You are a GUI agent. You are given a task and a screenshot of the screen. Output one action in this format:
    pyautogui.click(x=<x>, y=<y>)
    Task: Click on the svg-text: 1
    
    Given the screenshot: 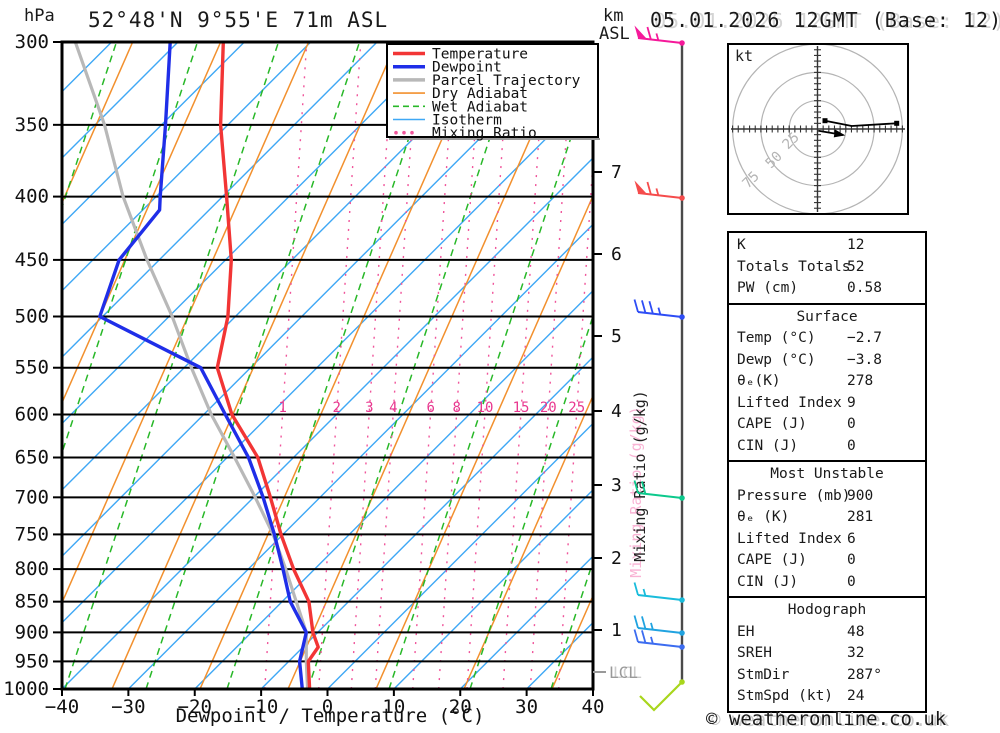 What is the action you would take?
    pyautogui.click(x=282, y=408)
    